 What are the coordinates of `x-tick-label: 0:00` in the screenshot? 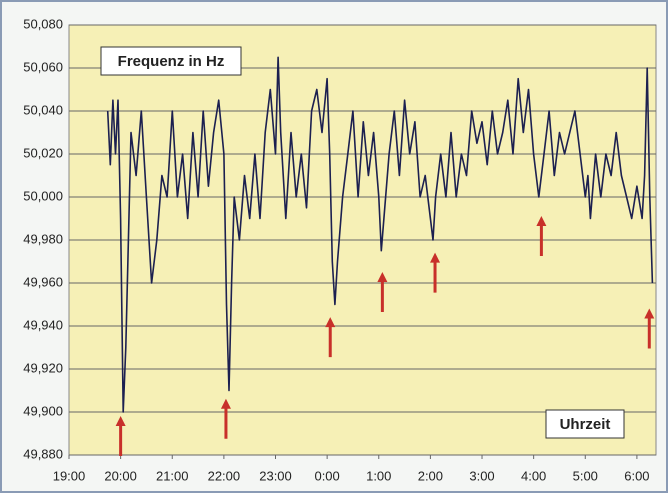 It's located at (326, 475).